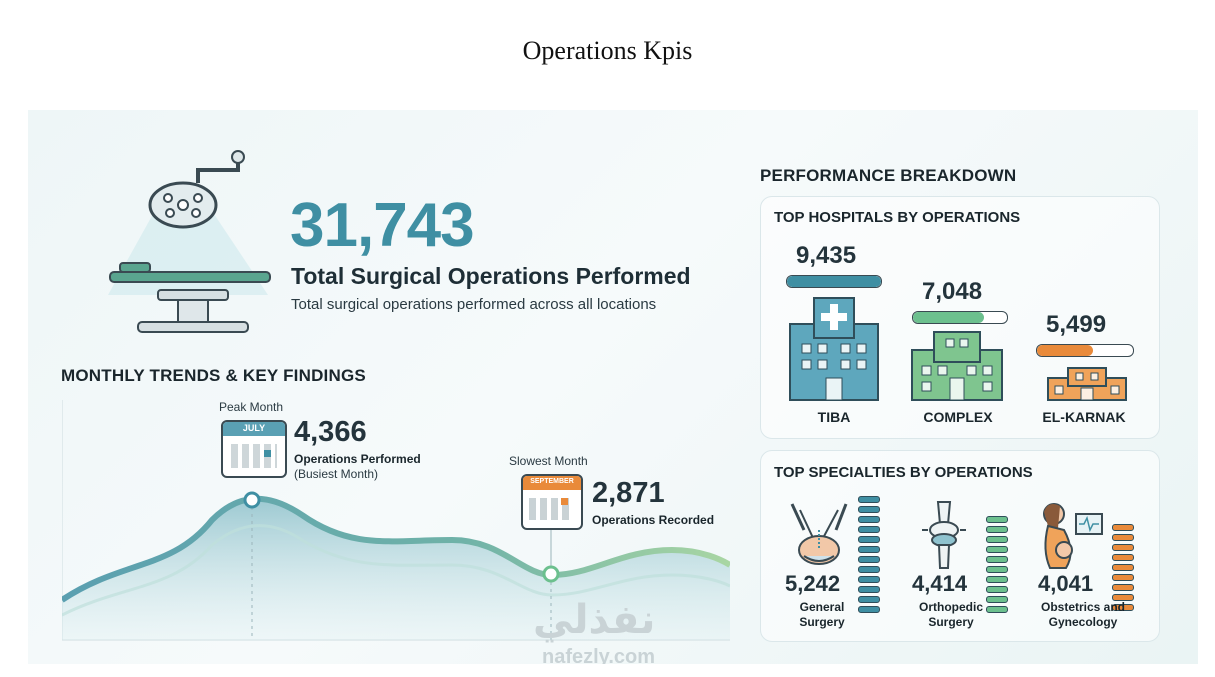  I want to click on peak-marker, so click(252, 500).